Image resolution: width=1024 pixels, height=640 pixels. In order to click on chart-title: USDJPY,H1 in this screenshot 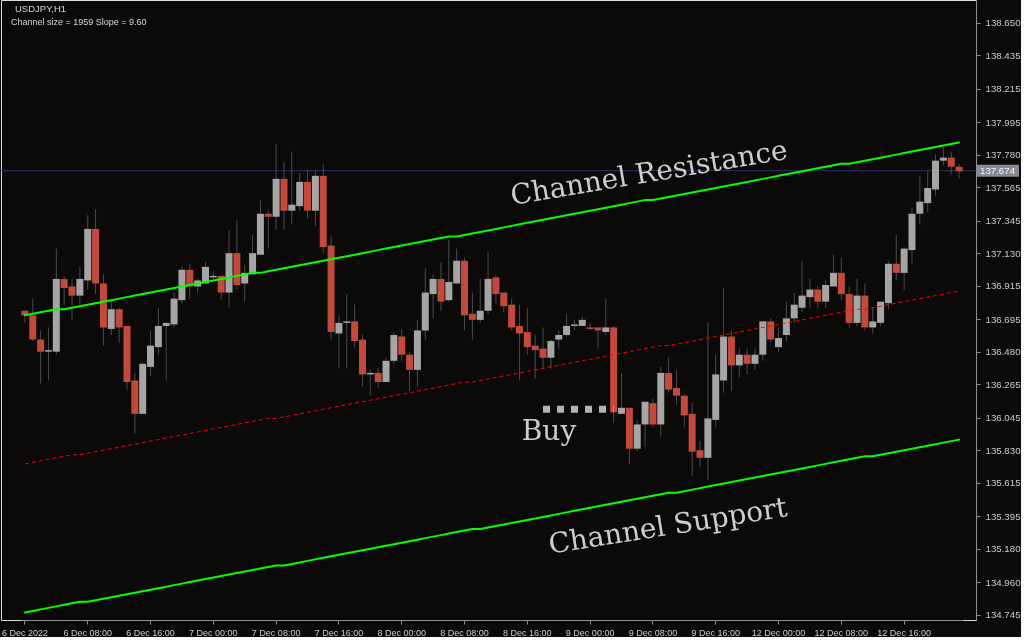, I will do `click(41, 8)`.